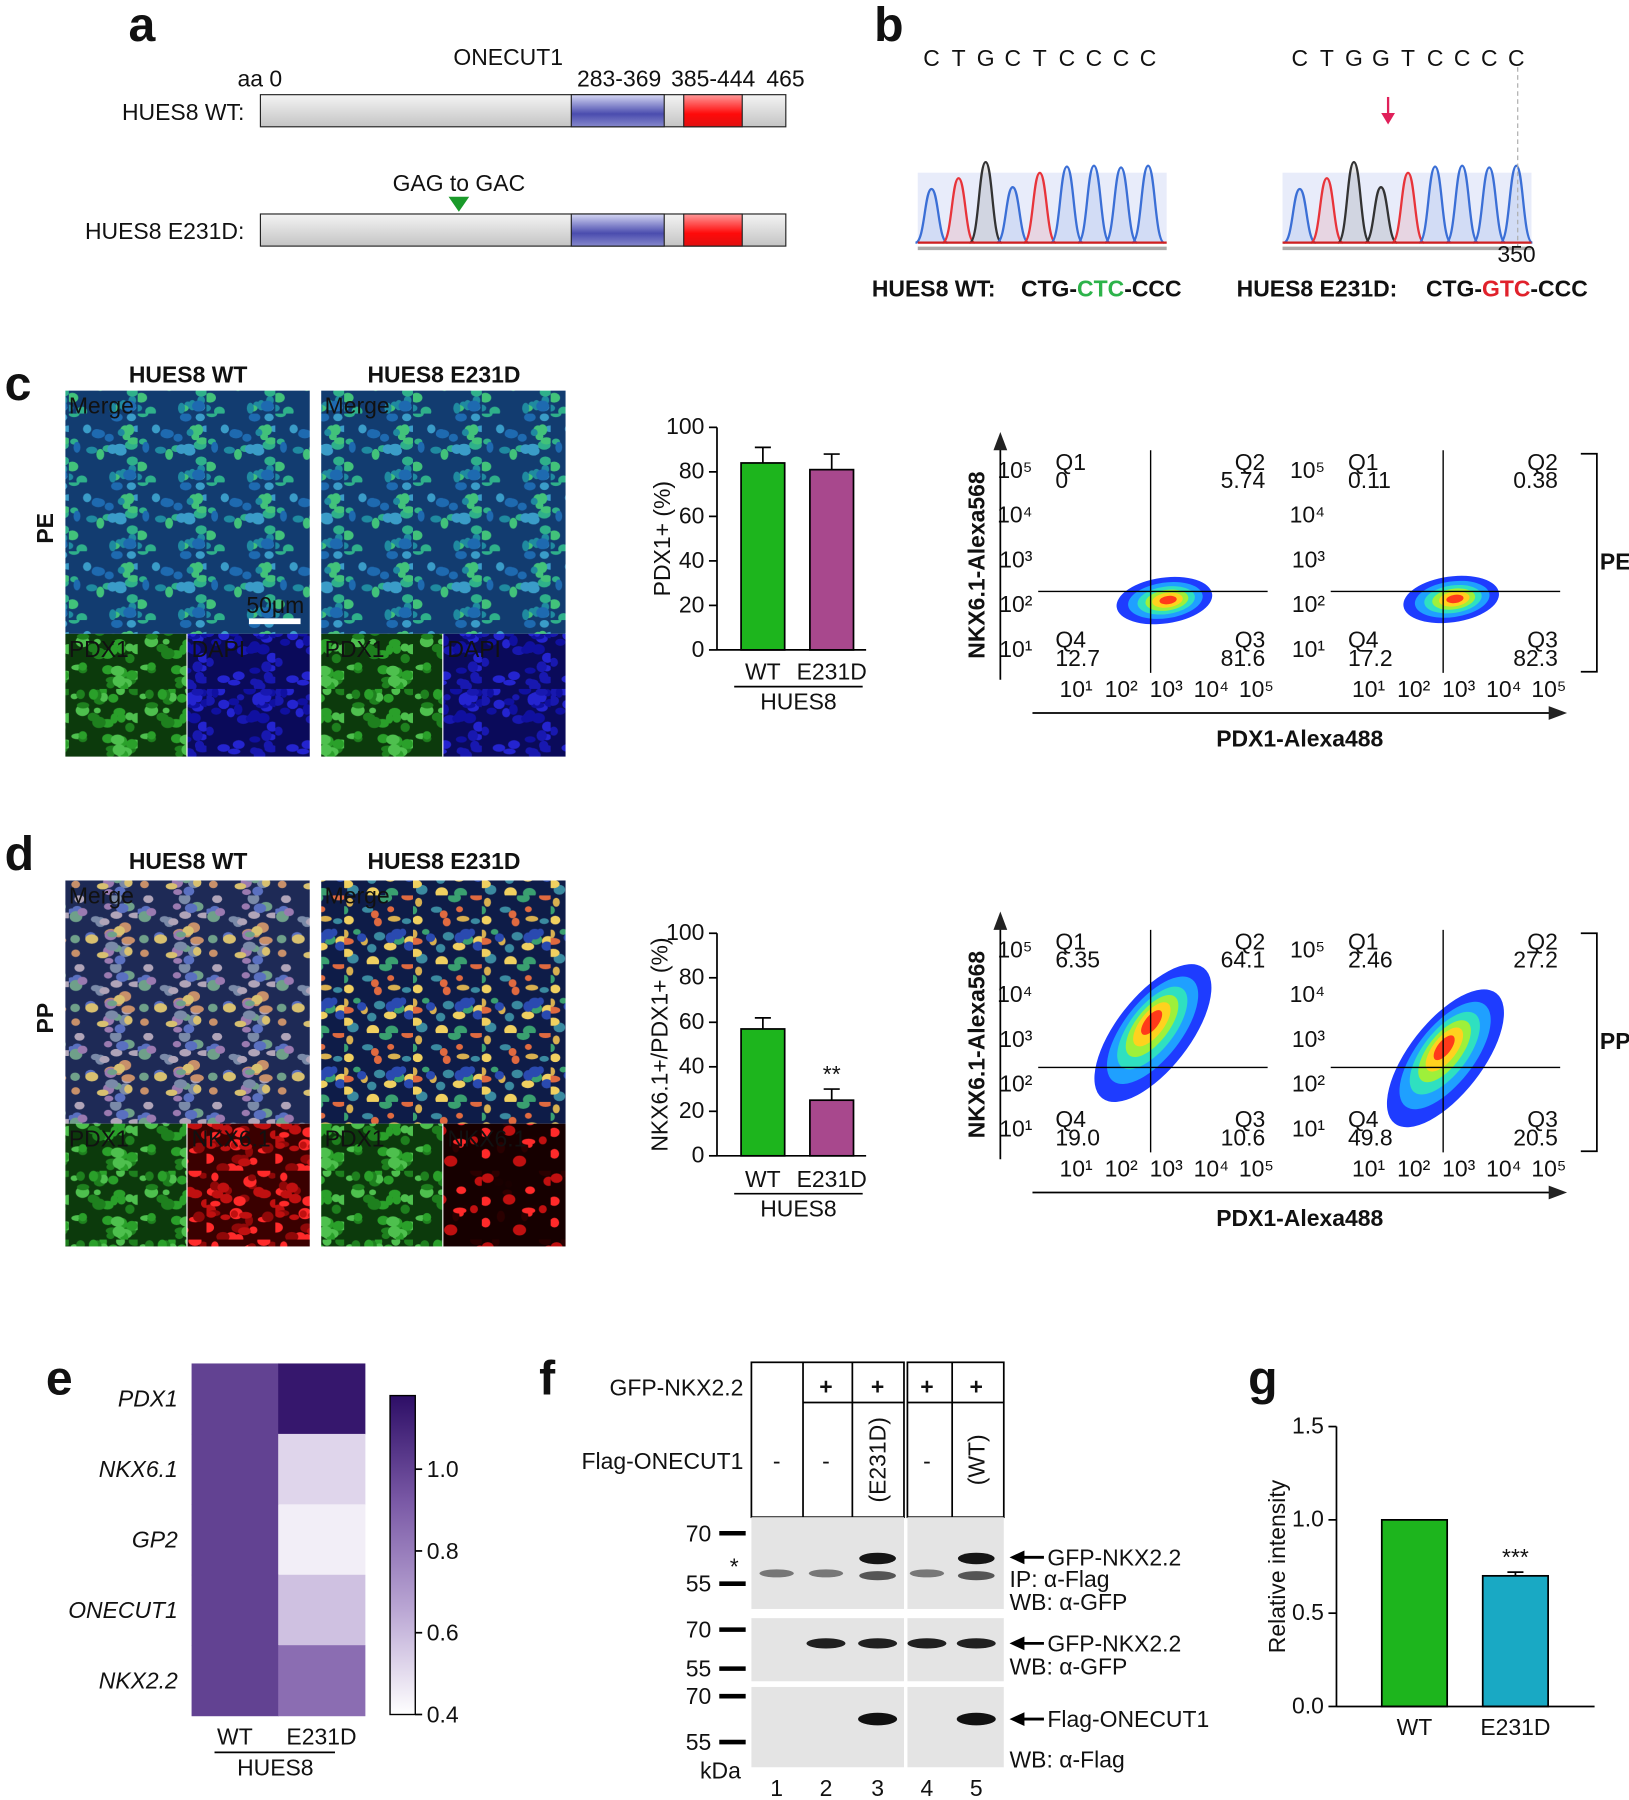  I want to click on sign: -, so click(927, 1461).